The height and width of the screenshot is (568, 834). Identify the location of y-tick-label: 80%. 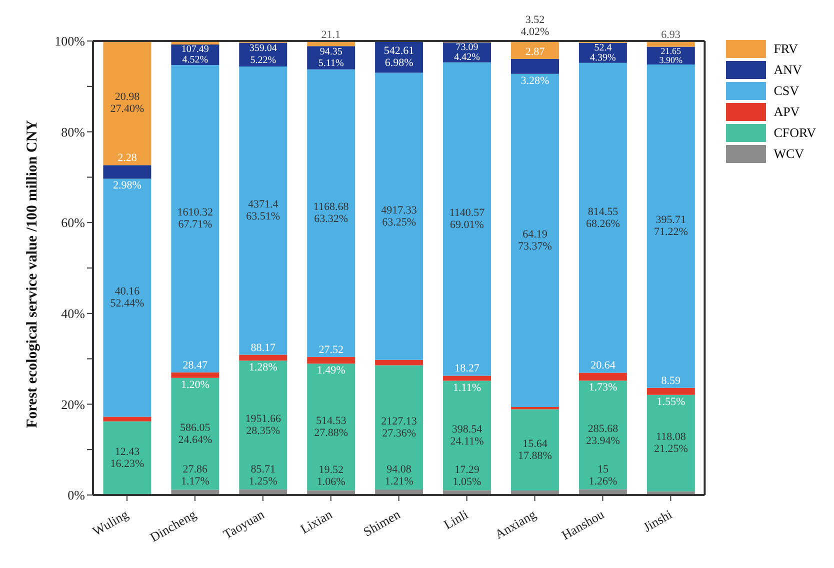
(73, 132).